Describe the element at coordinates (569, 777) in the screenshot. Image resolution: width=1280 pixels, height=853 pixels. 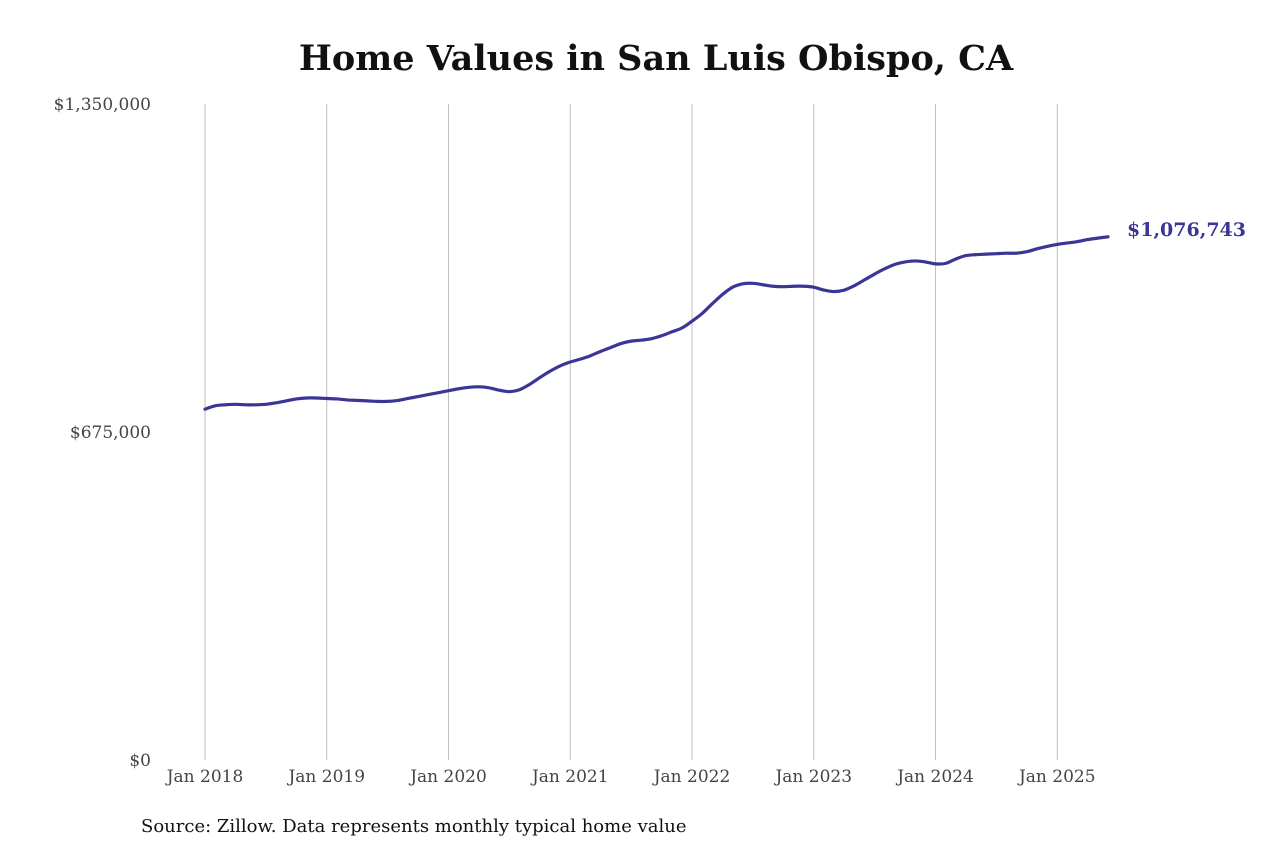
I see `x-tick-label: Jan 2021` at that location.